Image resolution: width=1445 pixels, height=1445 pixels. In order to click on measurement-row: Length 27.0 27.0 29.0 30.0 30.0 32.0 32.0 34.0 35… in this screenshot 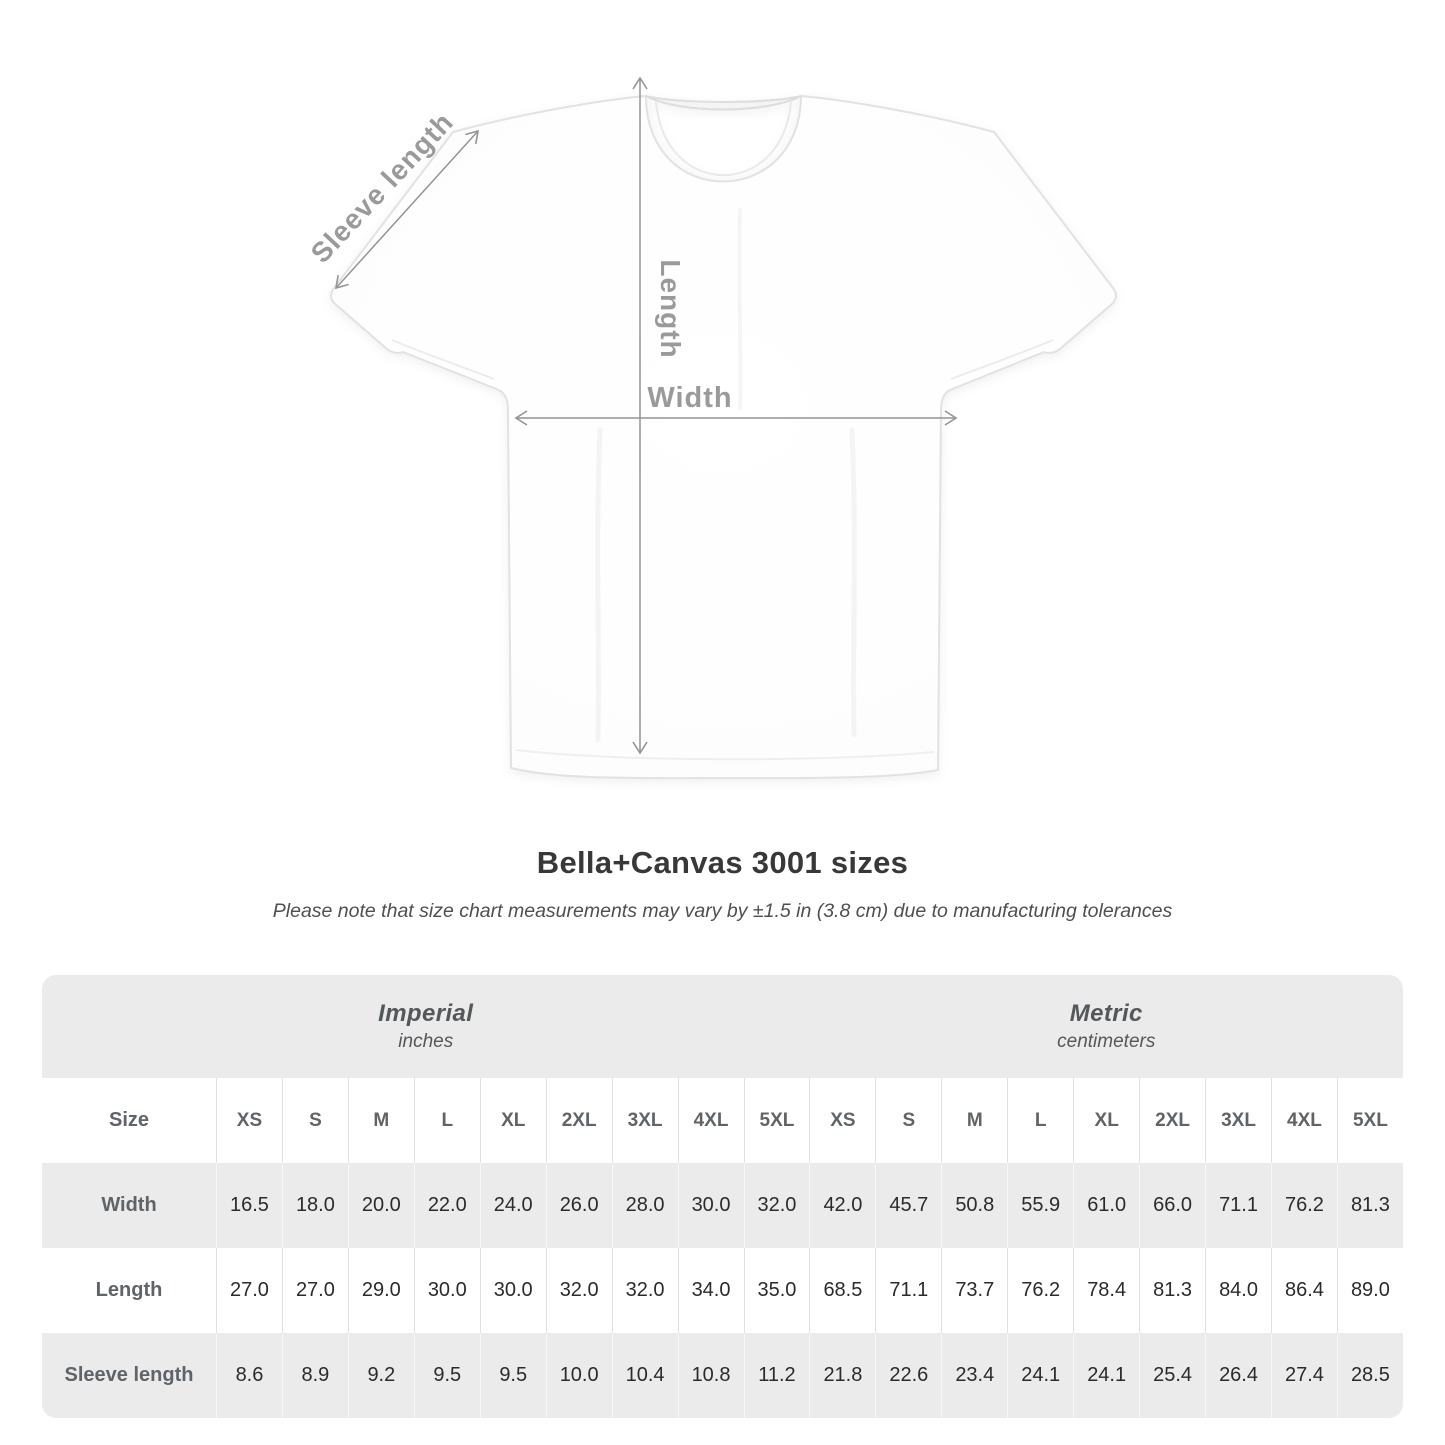, I will do `click(722, 1290)`.